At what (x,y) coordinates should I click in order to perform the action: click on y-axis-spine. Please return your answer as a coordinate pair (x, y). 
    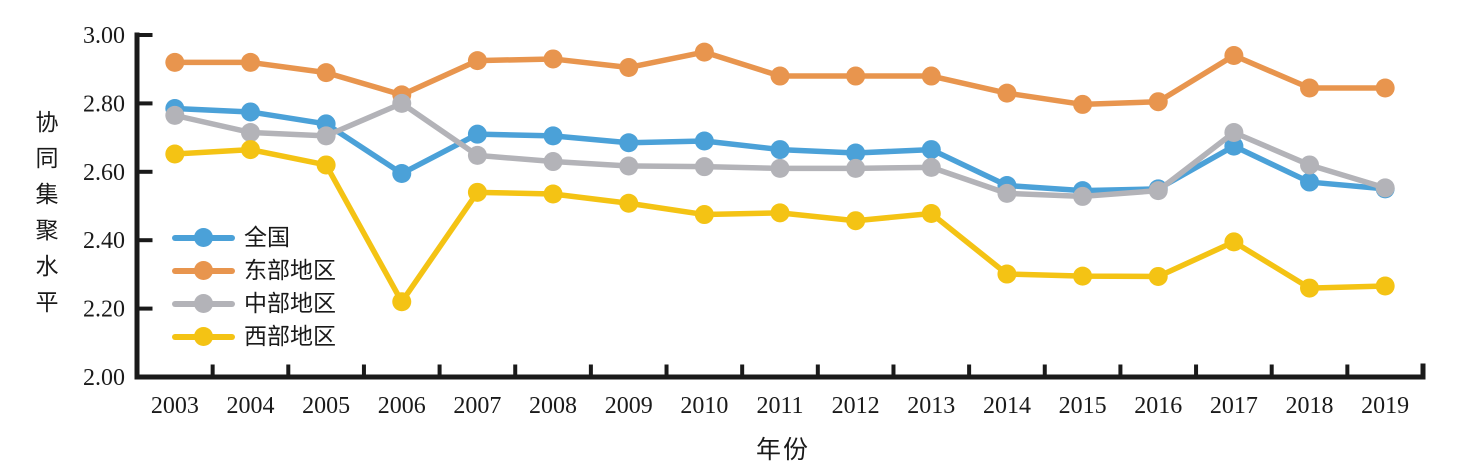
    Looking at the image, I should click on (137, 206).